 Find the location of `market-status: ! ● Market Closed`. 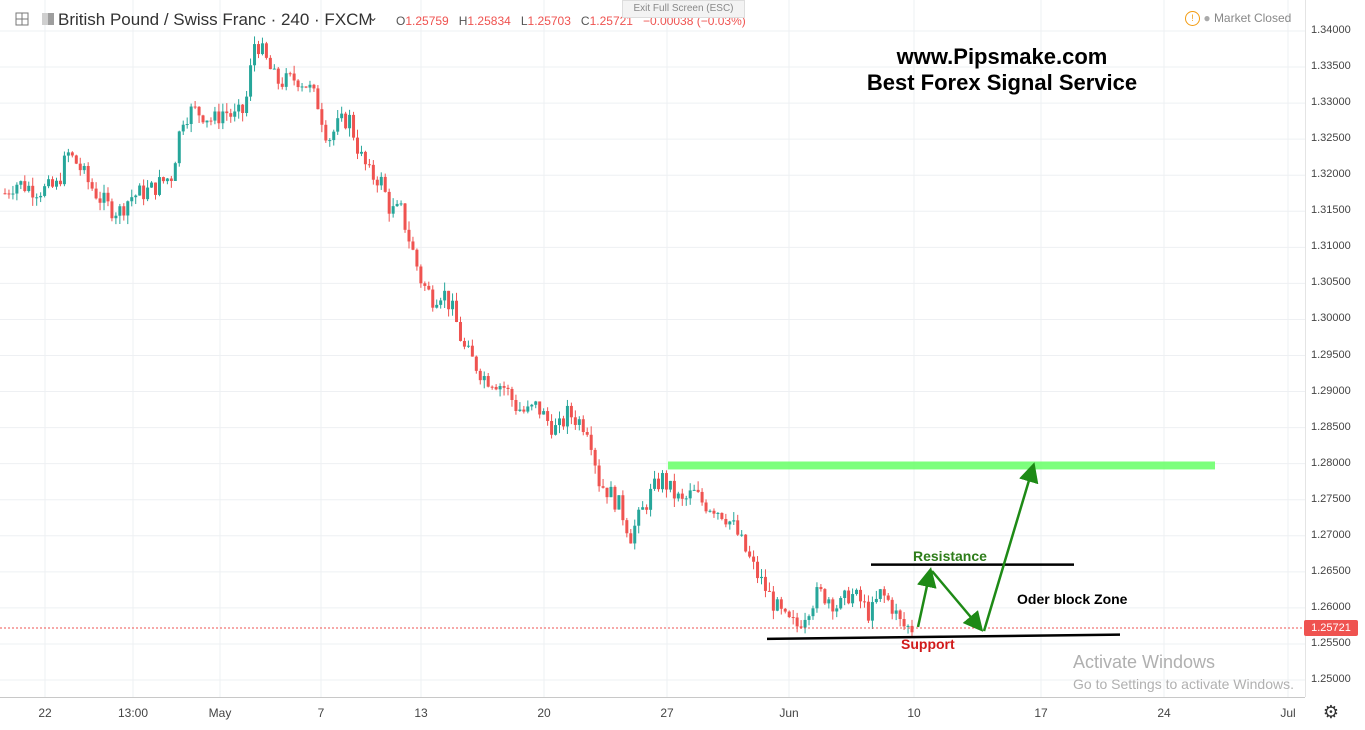

market-status: ! ● Market Closed is located at coordinates (1238, 19).